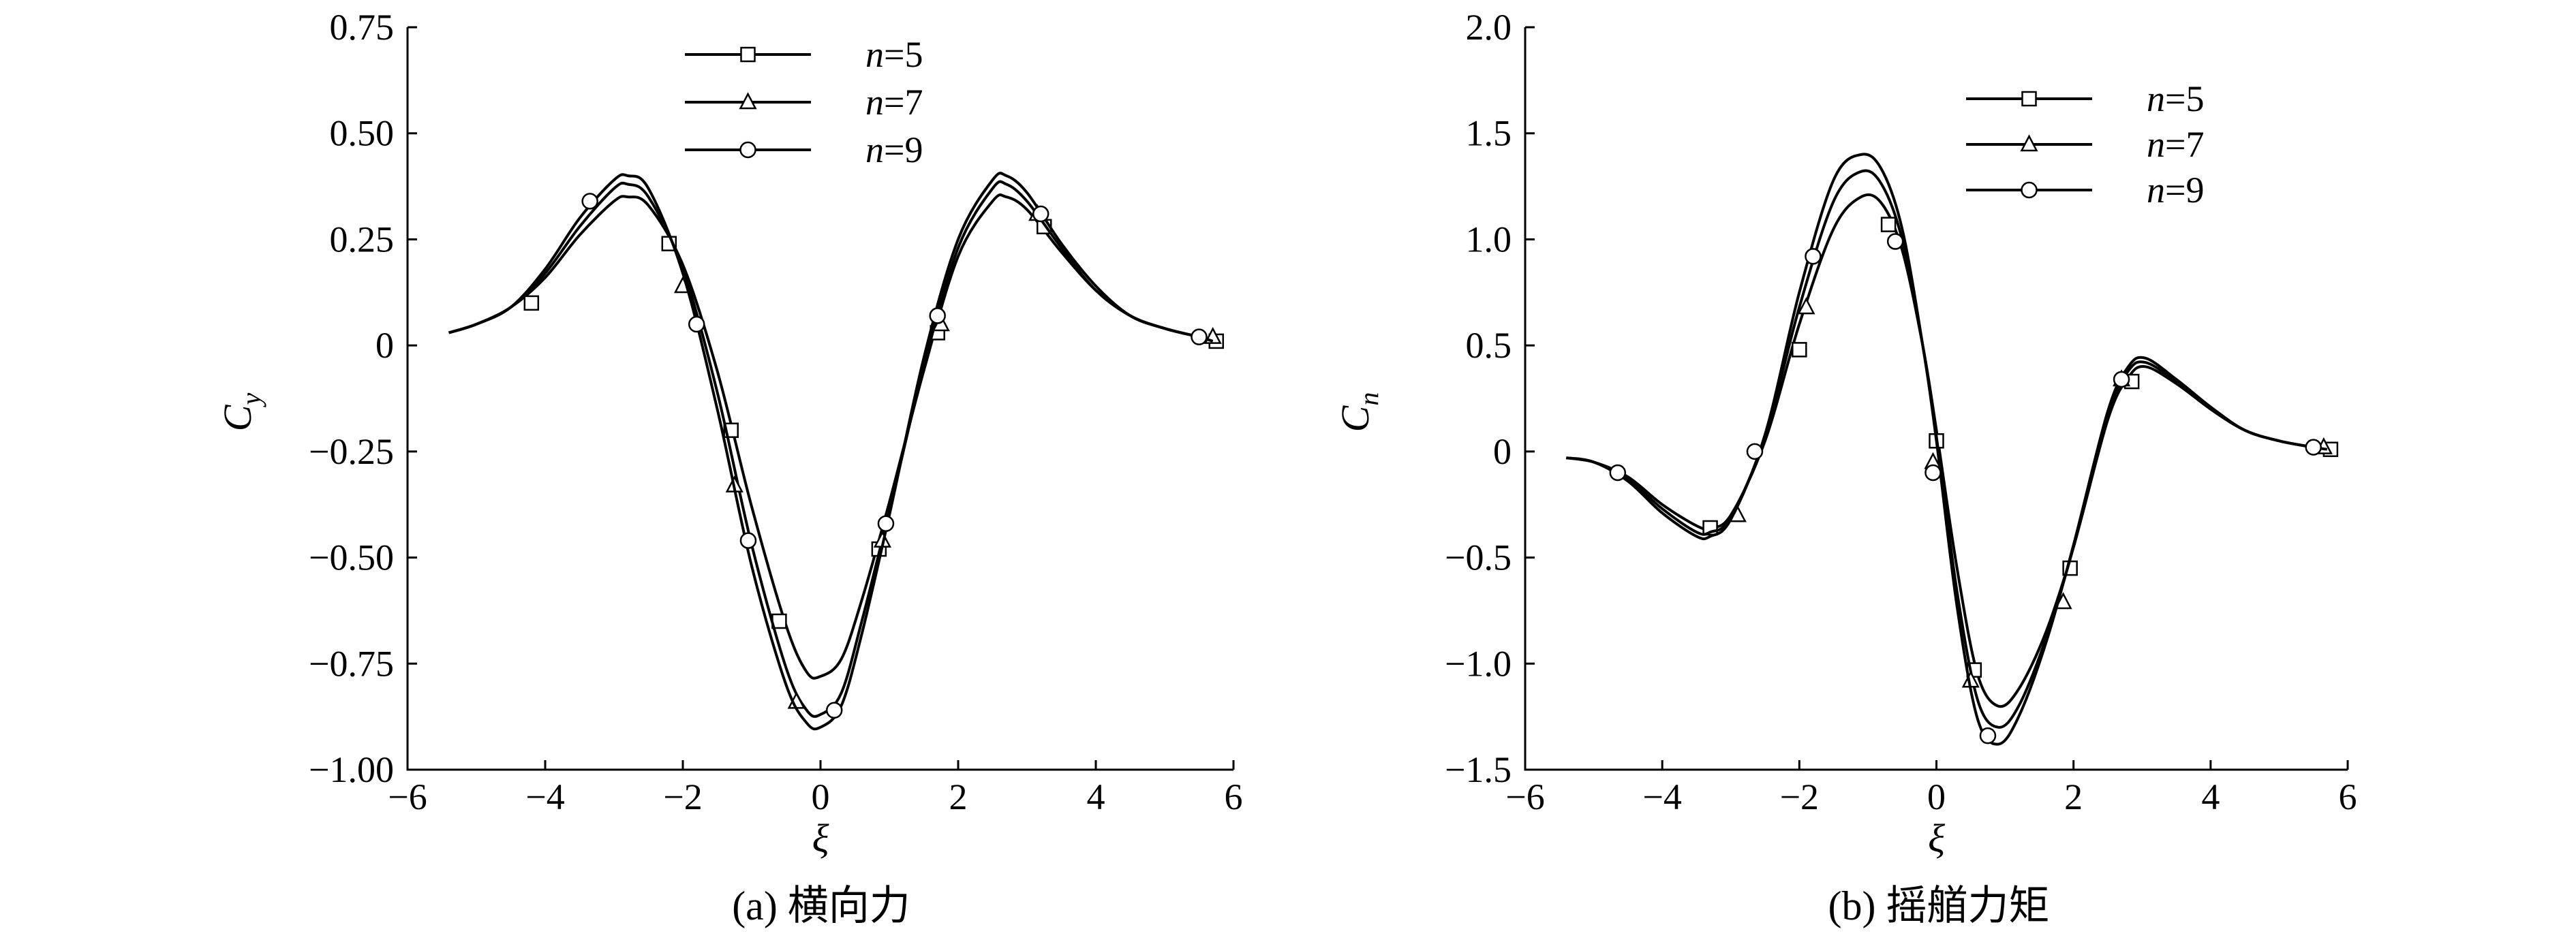 This screenshot has width=2576, height=942. Describe the element at coordinates (1358, 412) in the screenshot. I see `y-axis-title: Cn` at that location.